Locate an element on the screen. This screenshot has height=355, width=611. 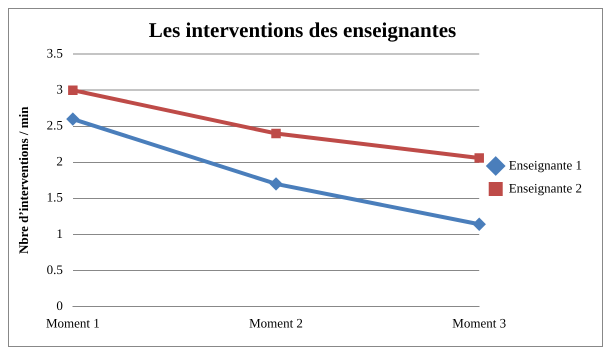
x-tick-label: Moment 3 is located at coordinates (479, 323).